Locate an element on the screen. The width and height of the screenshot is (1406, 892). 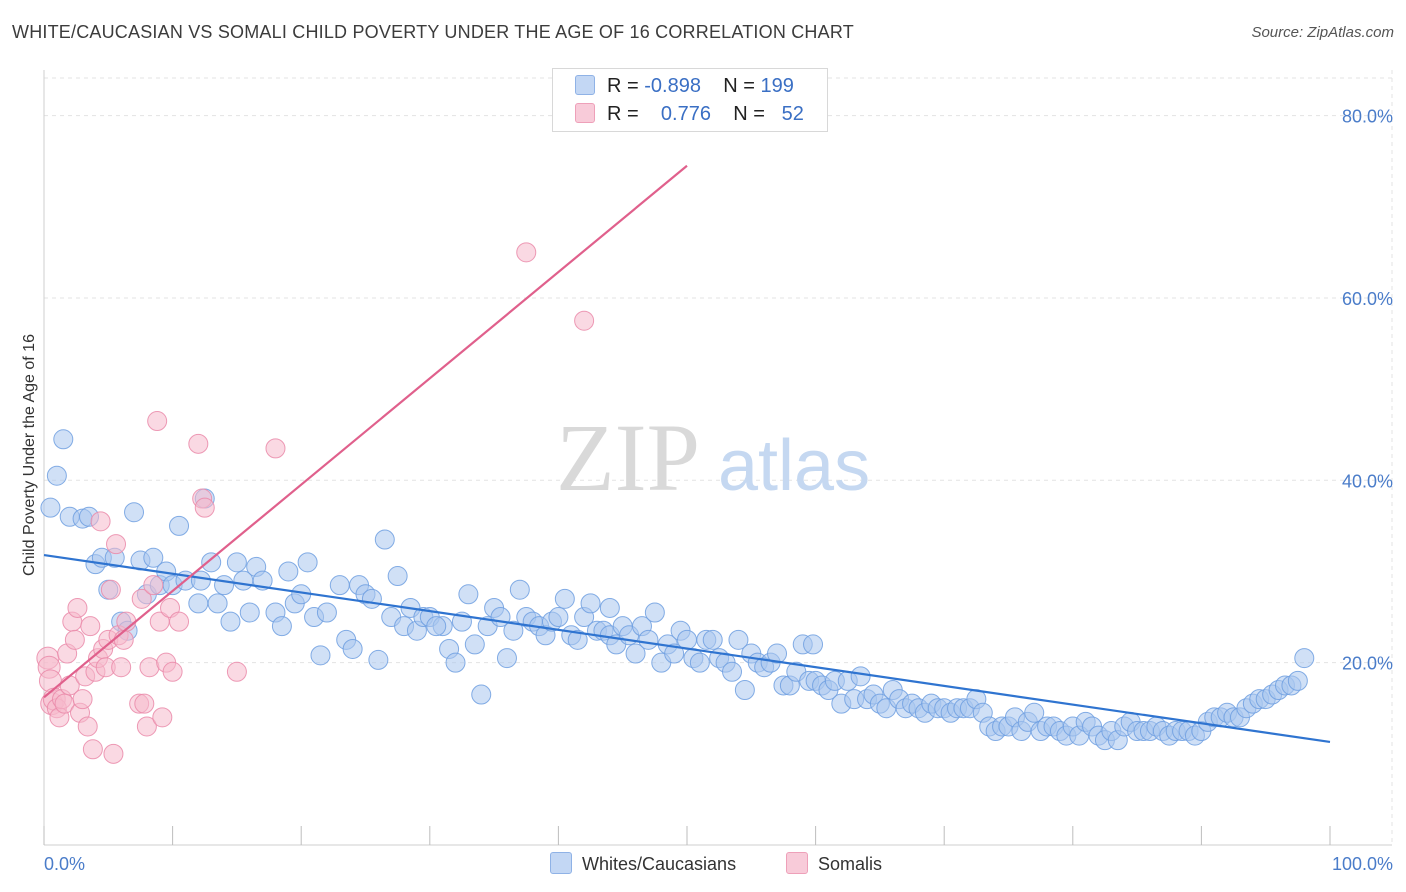
legend-swatch-whites is located at coordinates (585, 85).